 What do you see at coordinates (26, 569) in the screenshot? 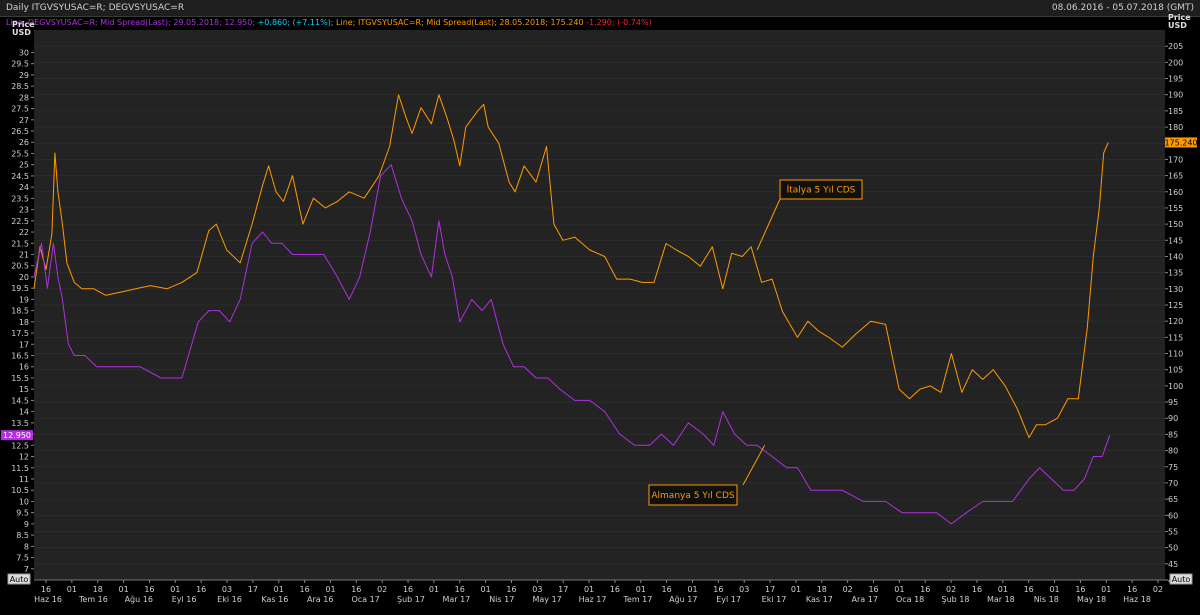
I see `left-tick-label: 7` at bounding box center [26, 569].